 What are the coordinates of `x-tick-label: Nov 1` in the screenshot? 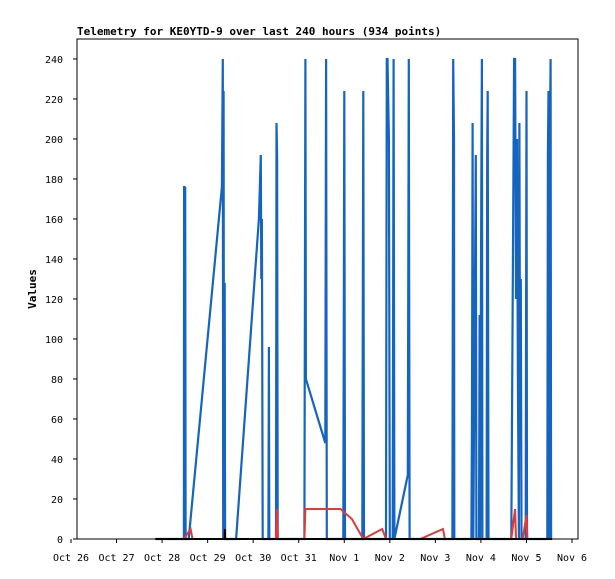 It's located at (344, 558).